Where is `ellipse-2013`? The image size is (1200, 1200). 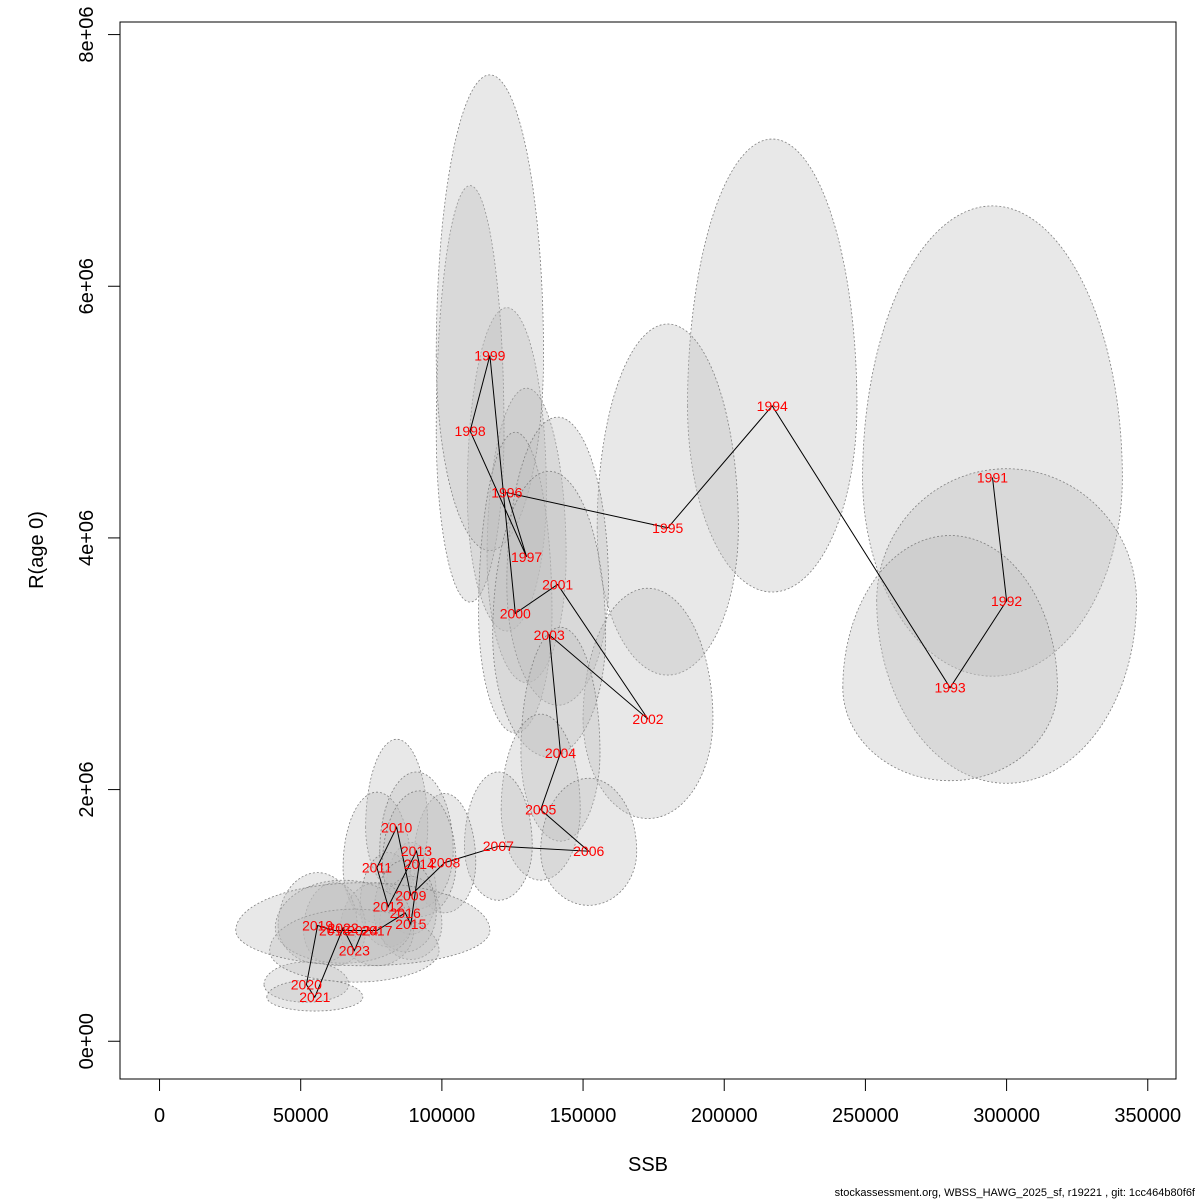
ellipse-2013 is located at coordinates (416, 840).